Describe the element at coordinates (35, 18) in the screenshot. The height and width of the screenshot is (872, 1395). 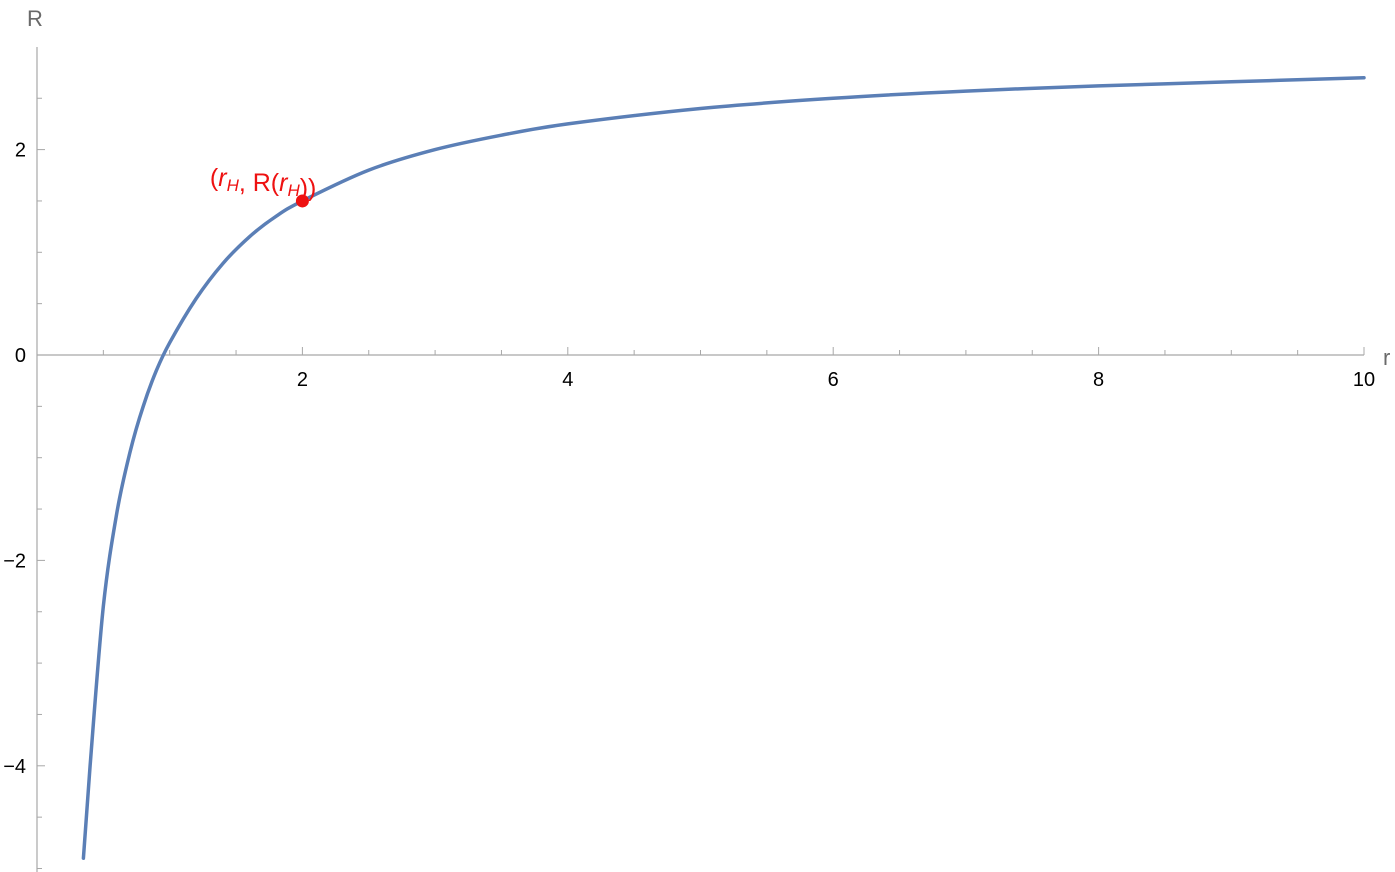
I see `y-axis-label: R` at that location.